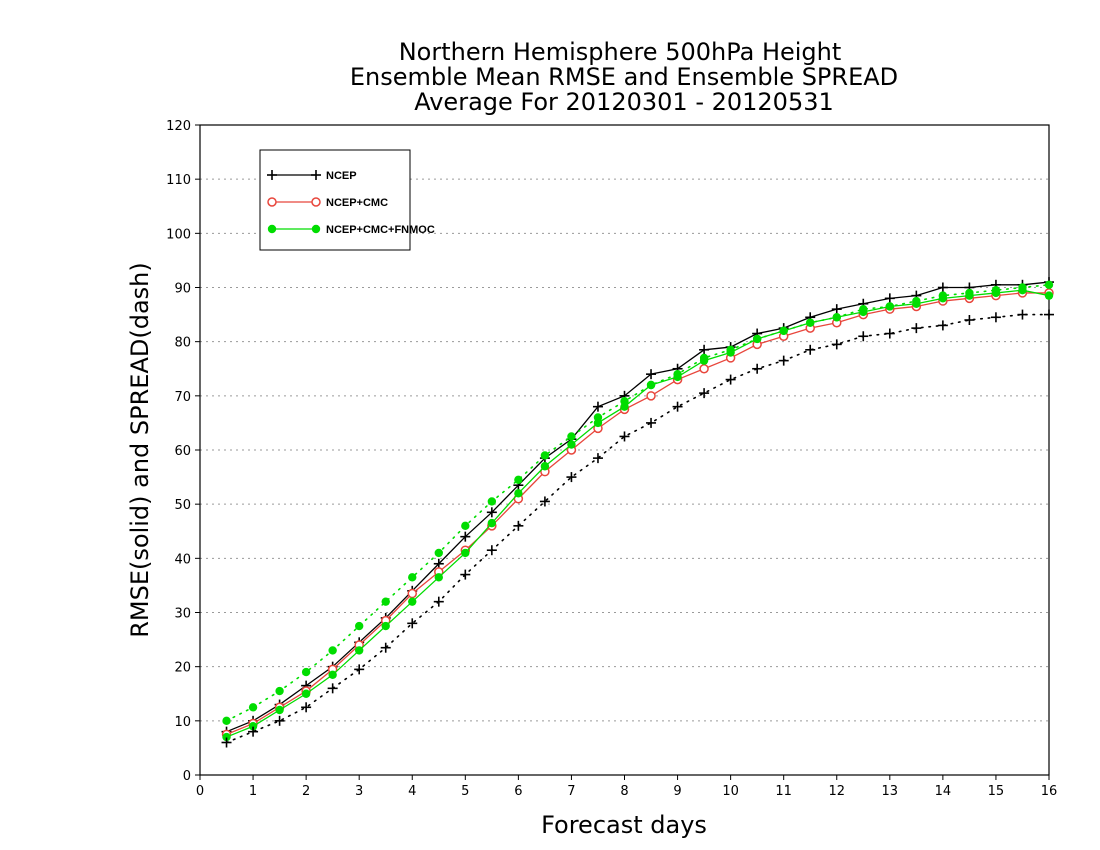  I want to click on y-tick-label: 90, so click(182, 289).